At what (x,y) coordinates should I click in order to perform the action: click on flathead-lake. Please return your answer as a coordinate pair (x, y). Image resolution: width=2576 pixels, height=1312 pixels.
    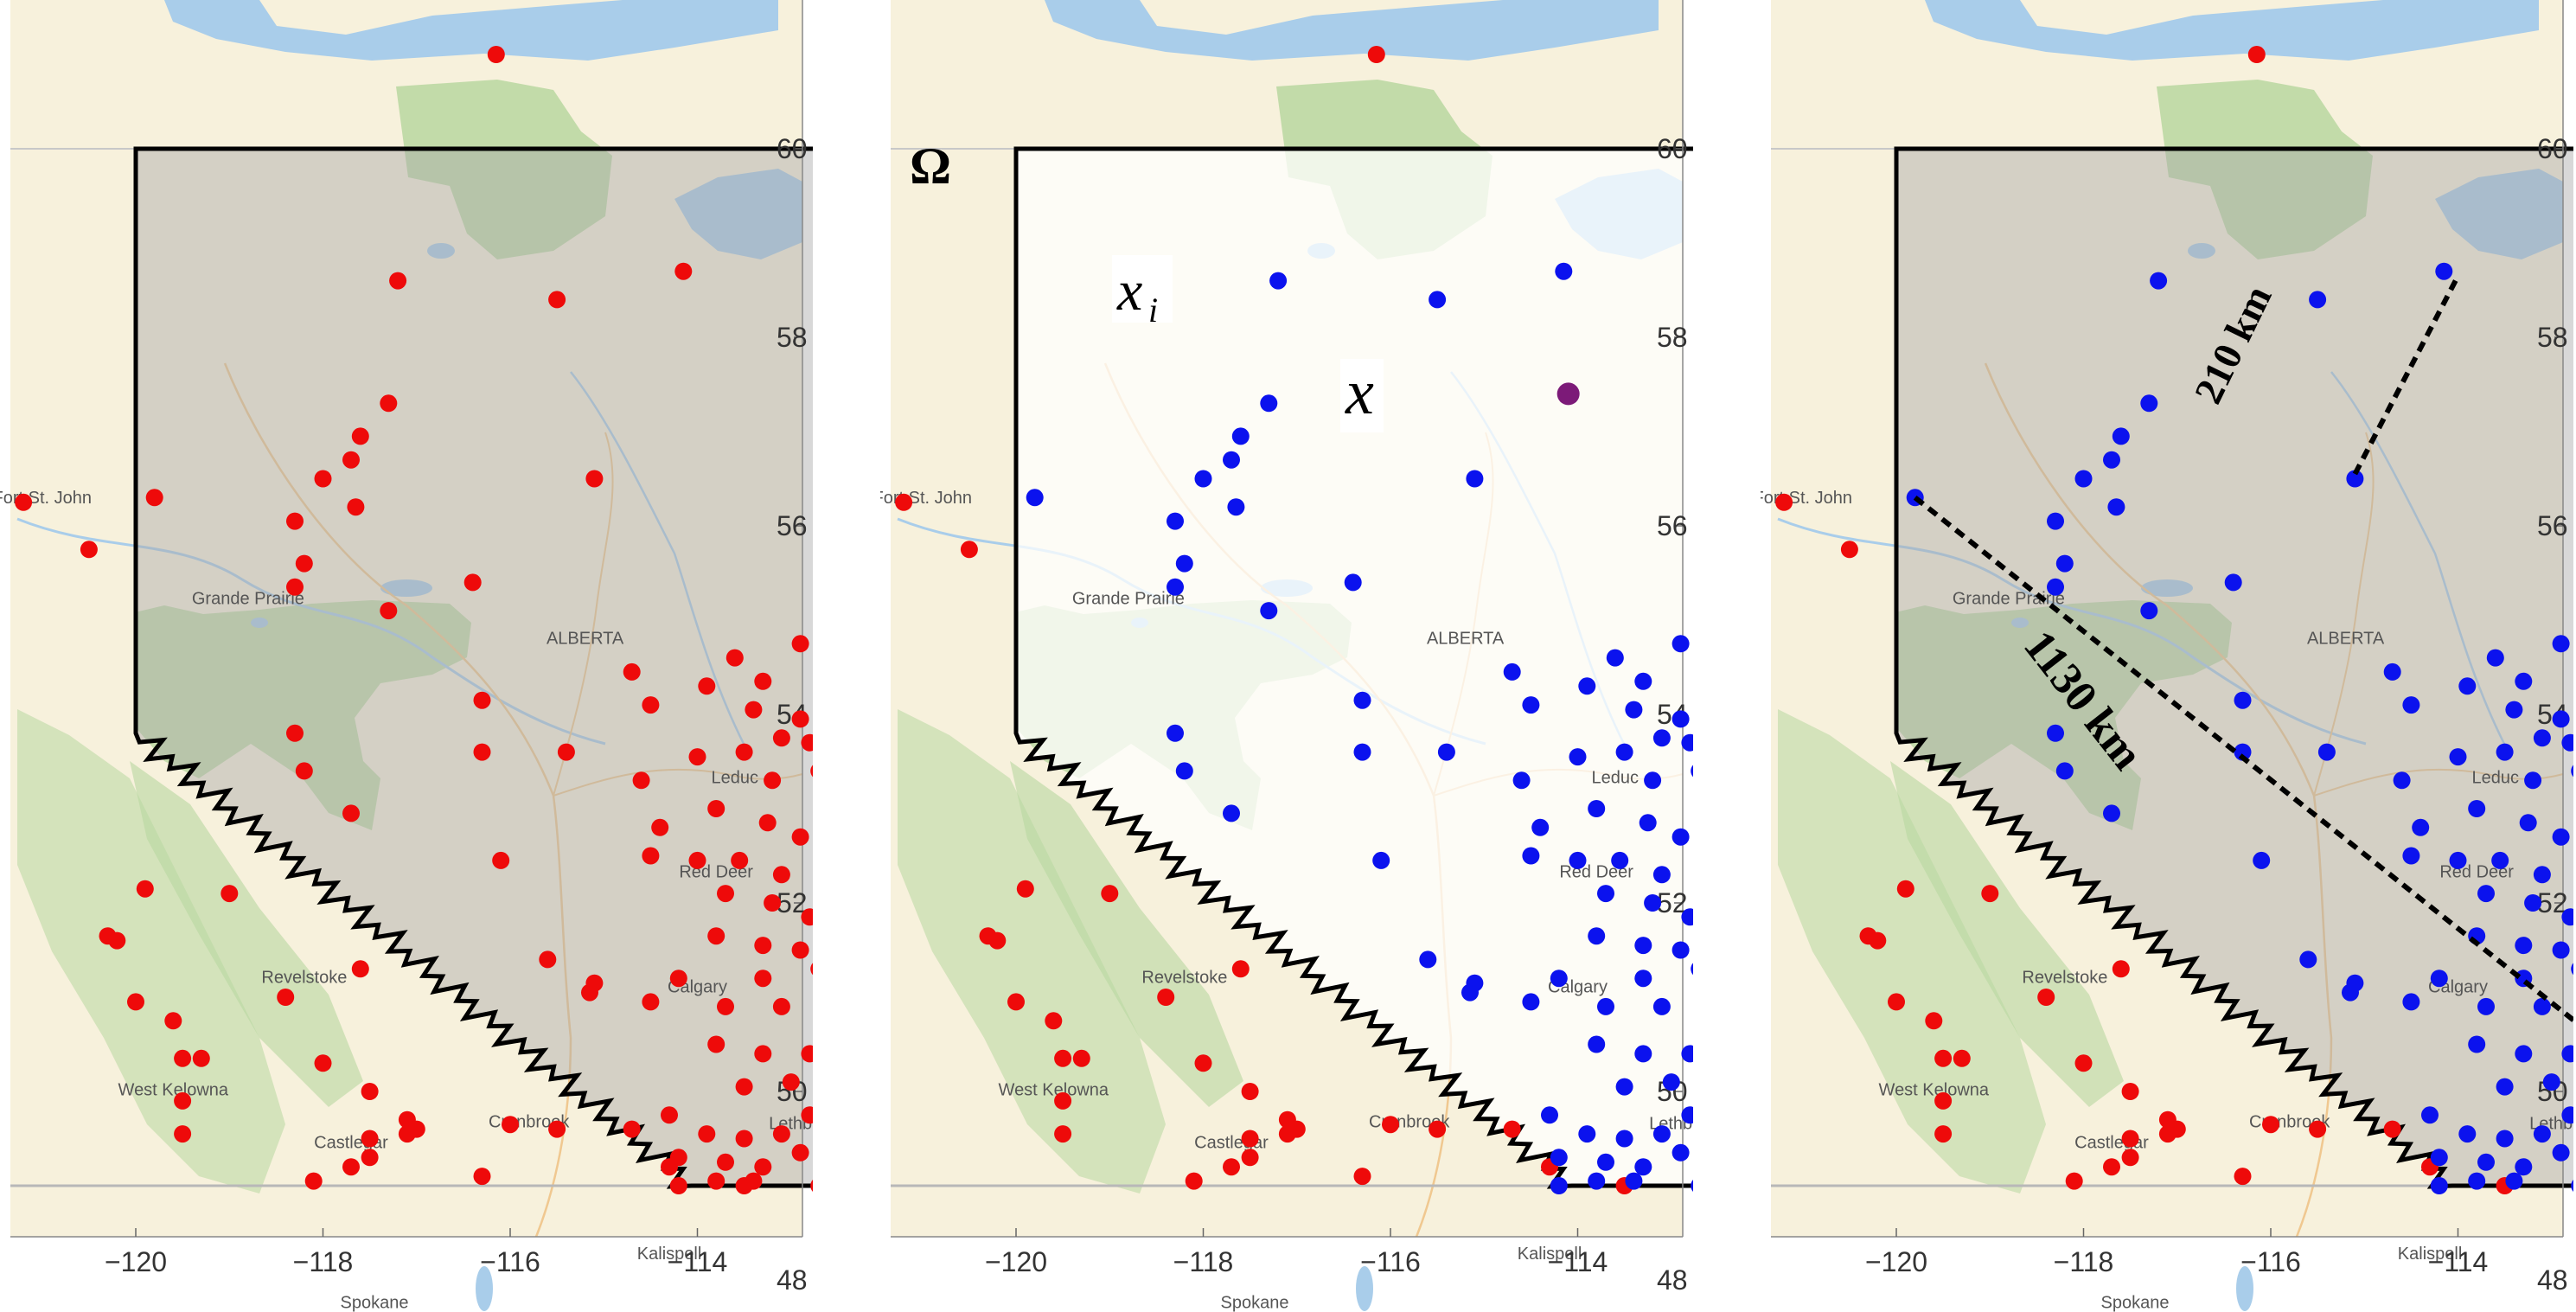
    Looking at the image, I should click on (1365, 1288).